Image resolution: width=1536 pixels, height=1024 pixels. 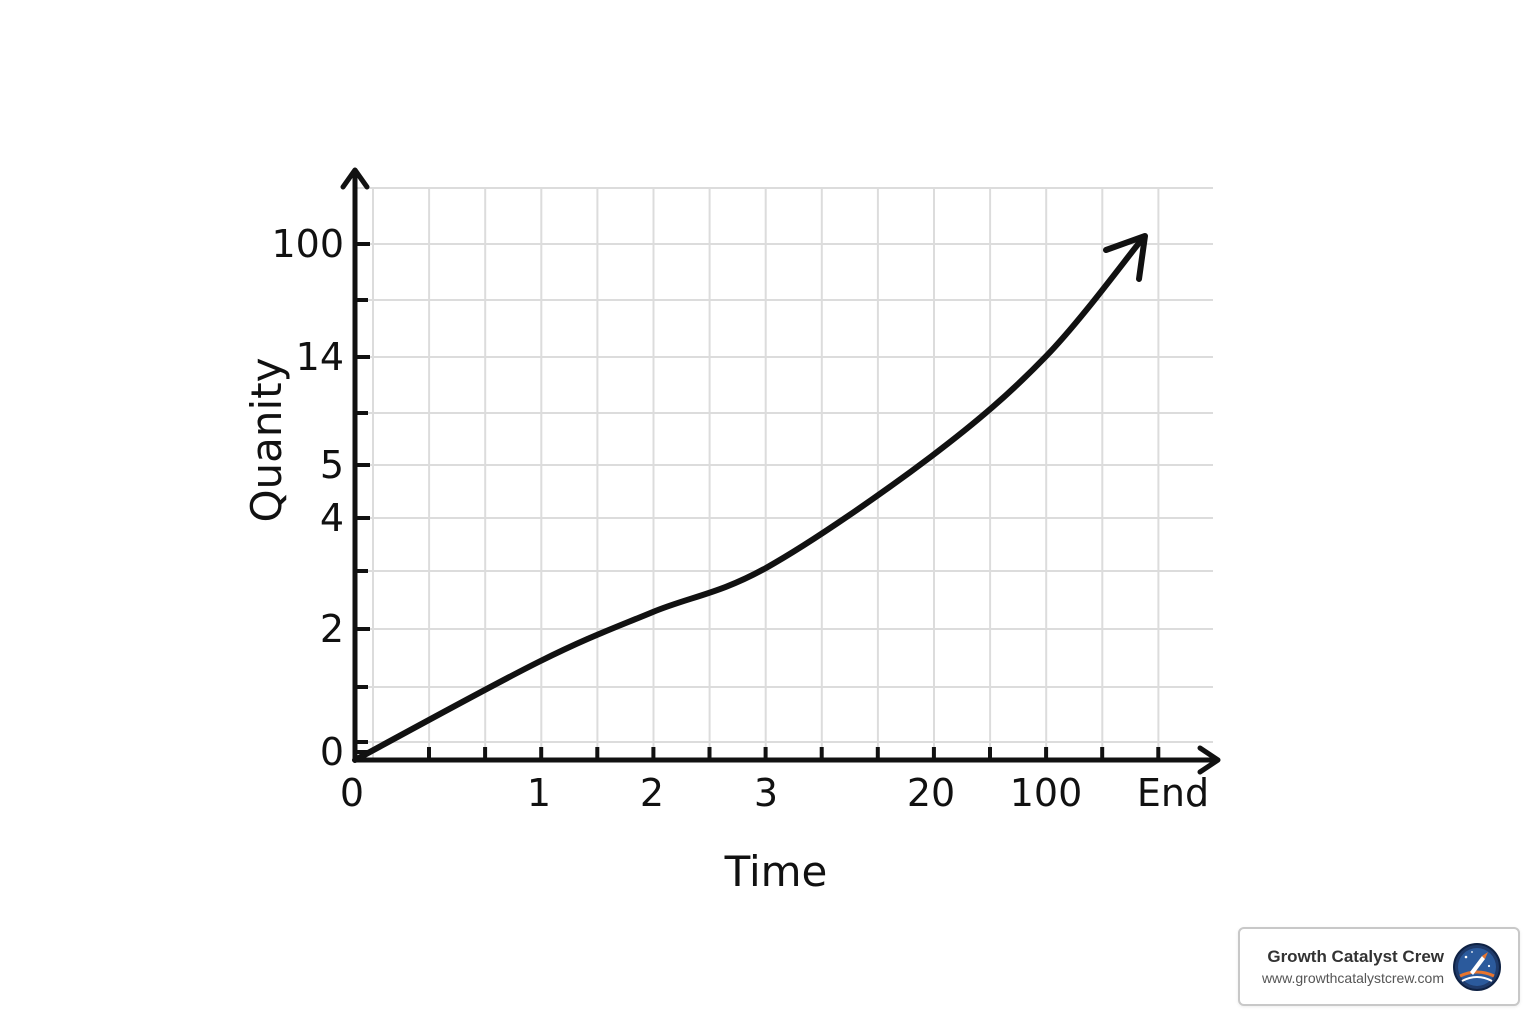 What do you see at coordinates (1046, 793) in the screenshot?
I see `x-tick-label: 100` at bounding box center [1046, 793].